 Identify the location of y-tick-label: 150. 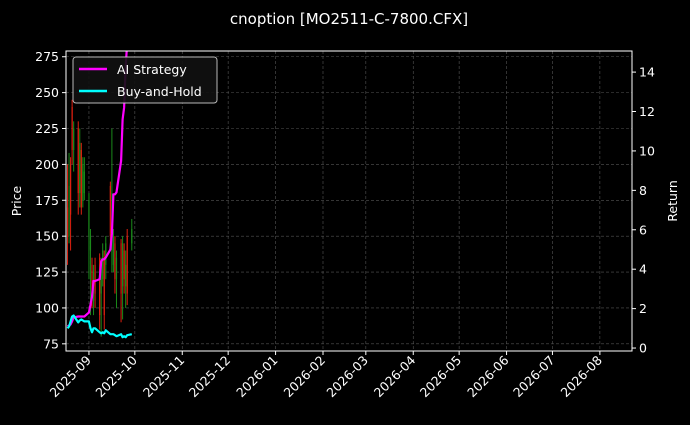
(47, 236).